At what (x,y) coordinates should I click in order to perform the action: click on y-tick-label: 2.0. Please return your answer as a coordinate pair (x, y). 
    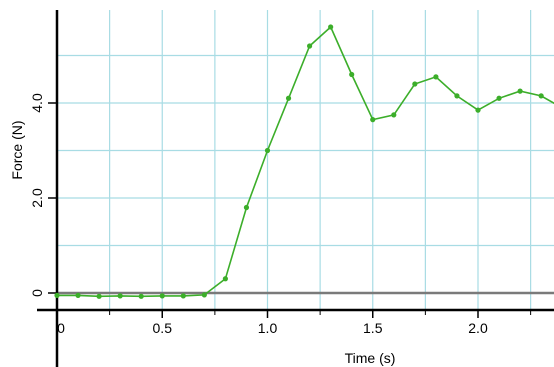
    Looking at the image, I should click on (37, 198).